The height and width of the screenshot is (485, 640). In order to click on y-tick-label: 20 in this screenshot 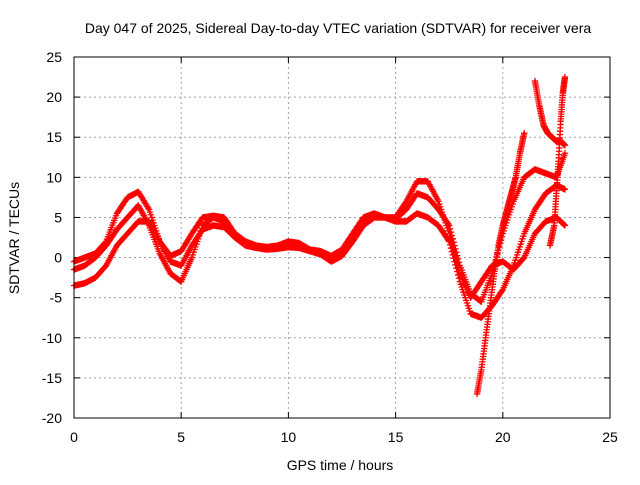, I will do `click(54, 97)`.